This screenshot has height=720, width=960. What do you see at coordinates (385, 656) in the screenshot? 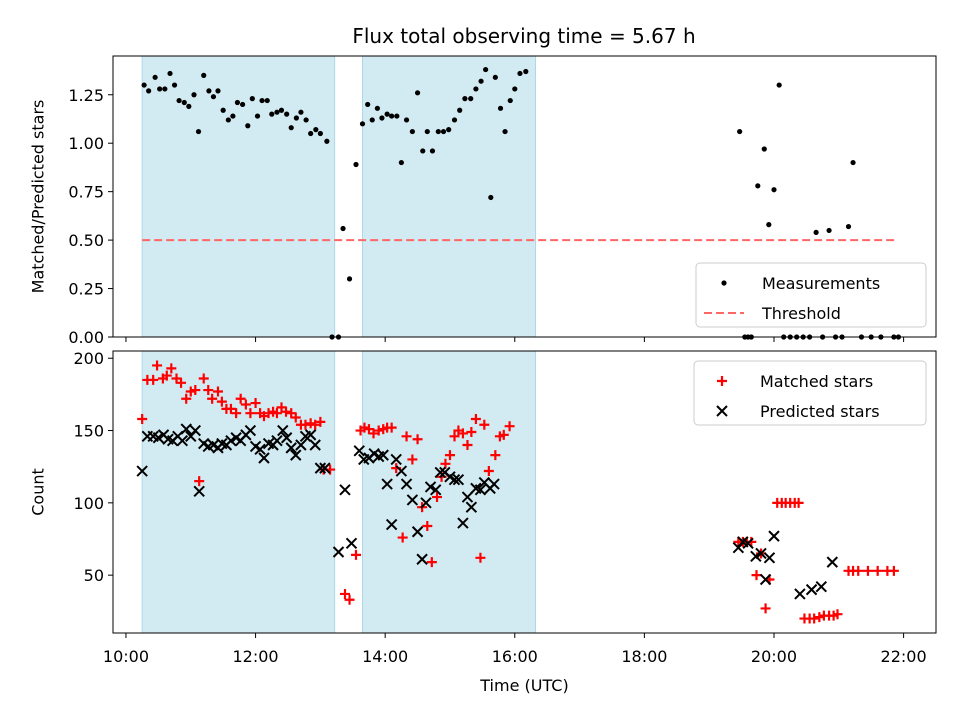
I see `x-tick-label: 14:00` at bounding box center [385, 656].